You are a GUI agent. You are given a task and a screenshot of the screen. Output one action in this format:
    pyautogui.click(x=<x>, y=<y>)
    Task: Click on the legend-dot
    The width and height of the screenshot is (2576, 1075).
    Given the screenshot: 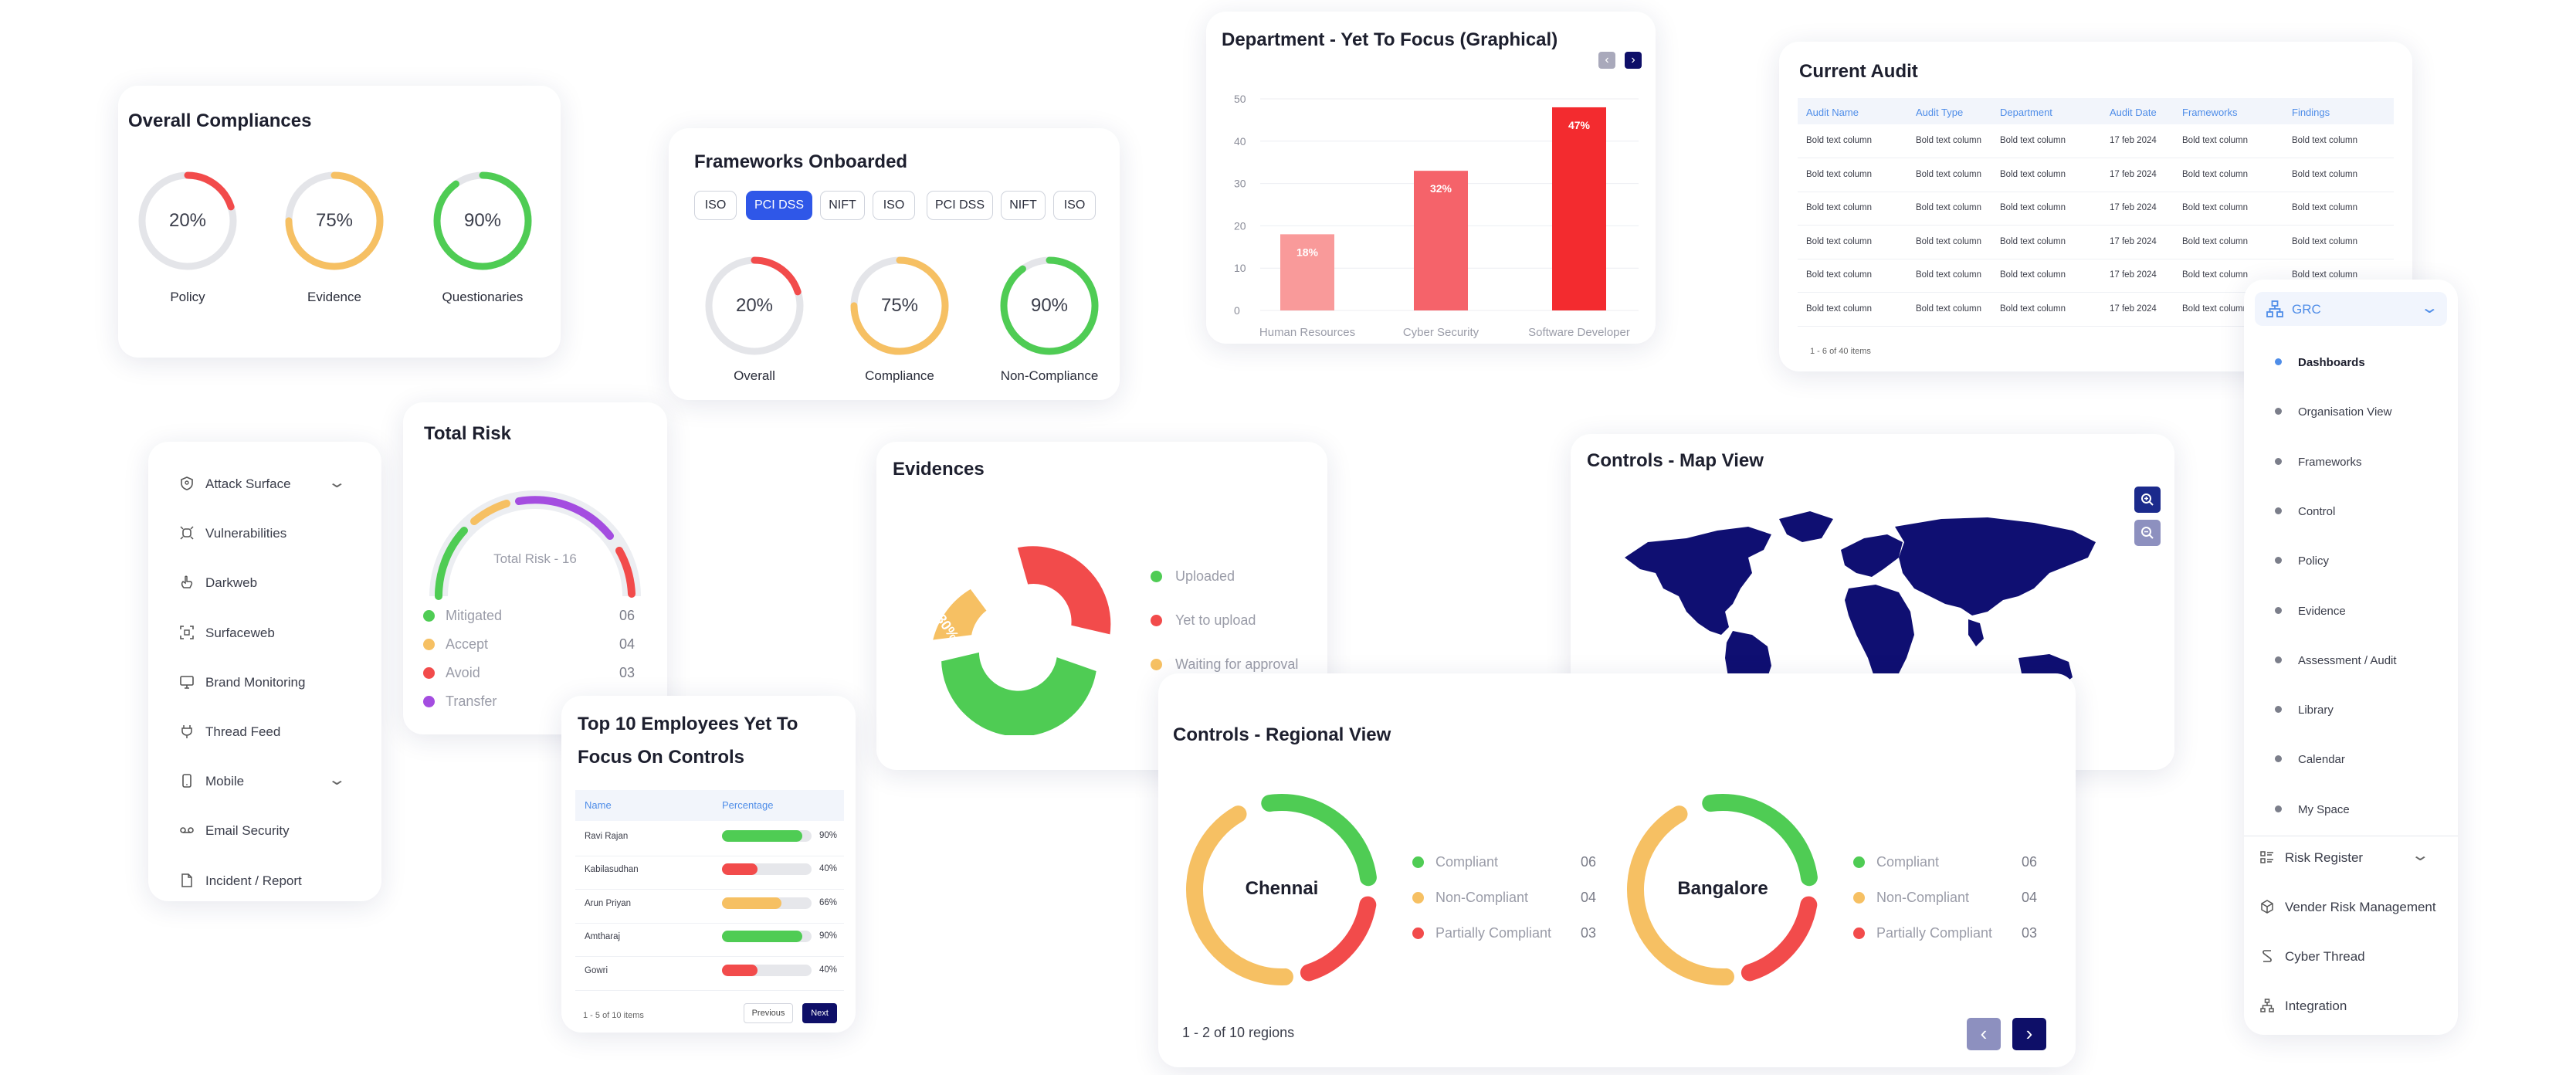 What is the action you would take?
    pyautogui.click(x=429, y=673)
    